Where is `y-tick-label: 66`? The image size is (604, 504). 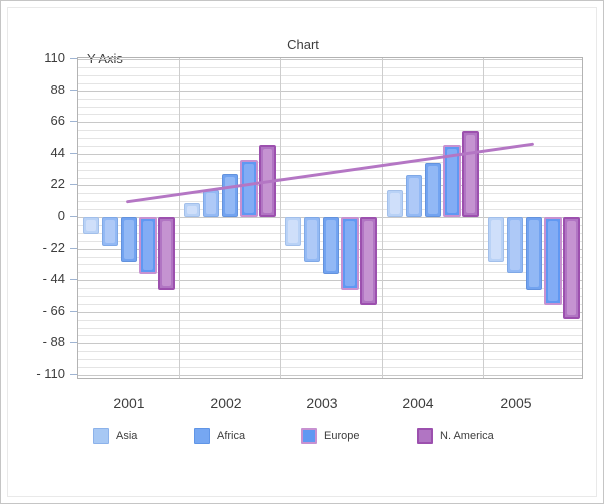
y-tick-label: 66 is located at coordinates (57, 121).